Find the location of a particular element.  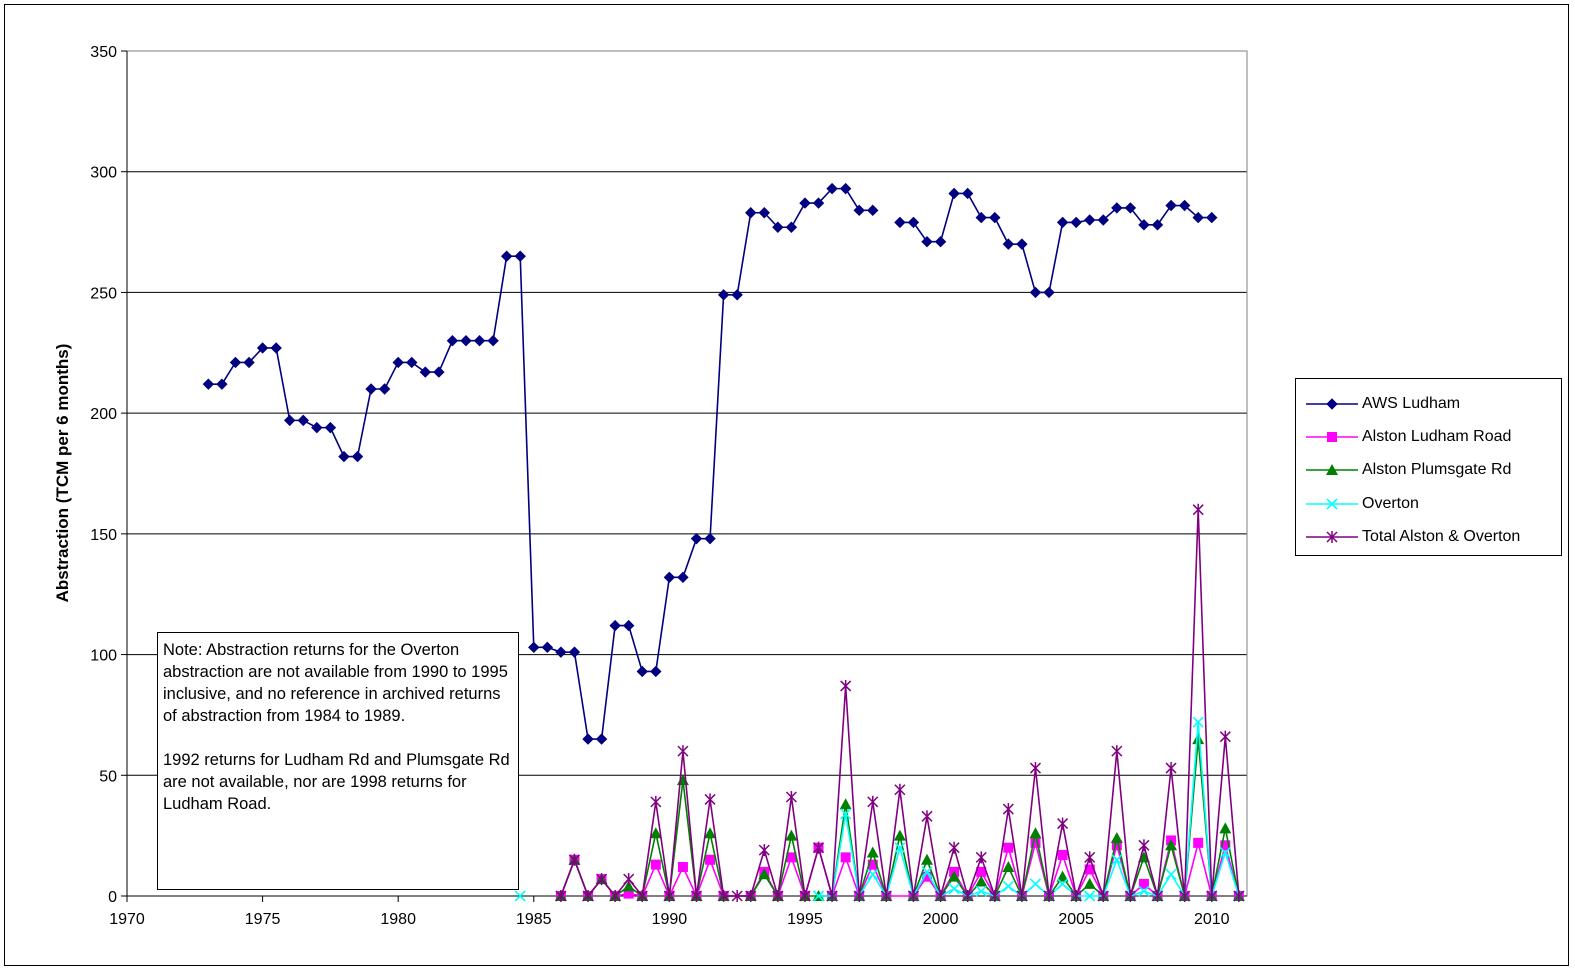

x-tick-label: 2005 is located at coordinates (1076, 919).